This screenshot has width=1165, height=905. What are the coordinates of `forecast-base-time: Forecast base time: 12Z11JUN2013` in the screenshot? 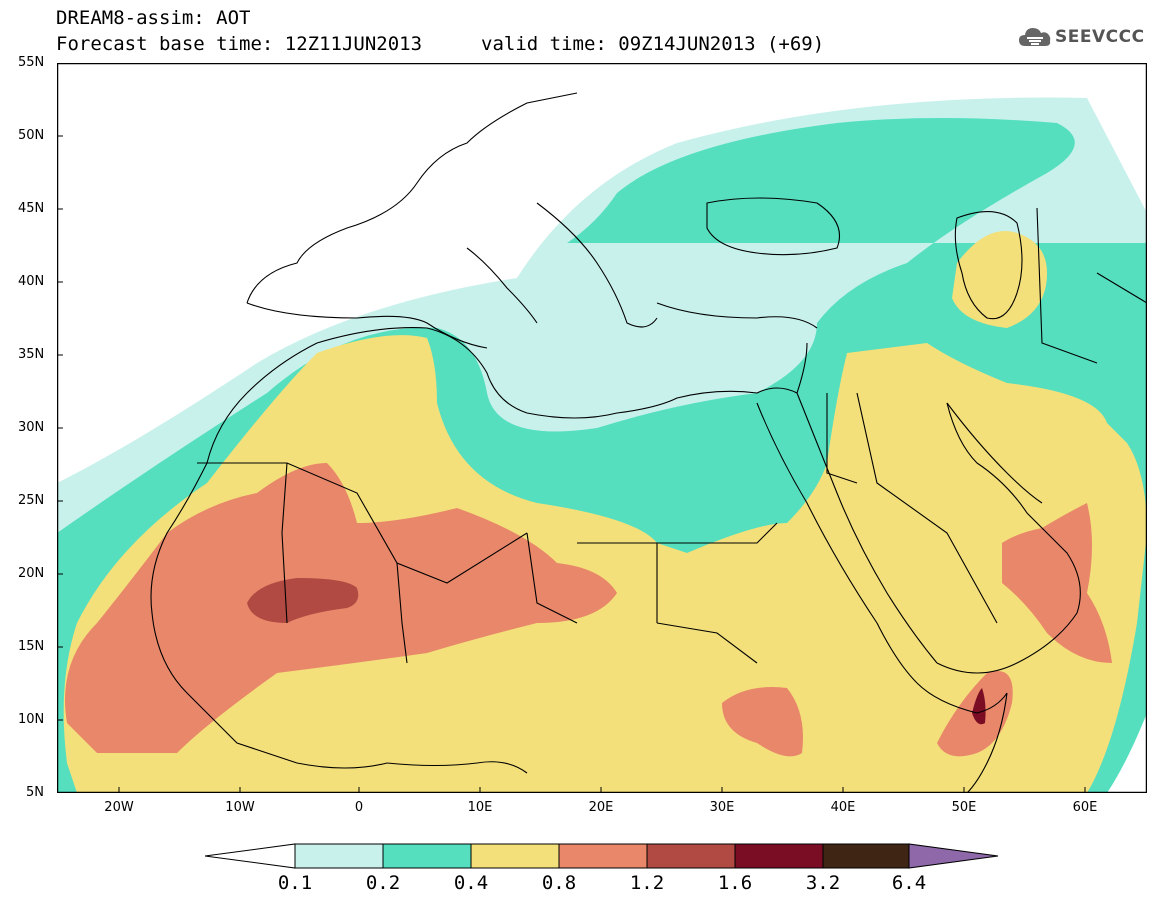 It's located at (239, 44).